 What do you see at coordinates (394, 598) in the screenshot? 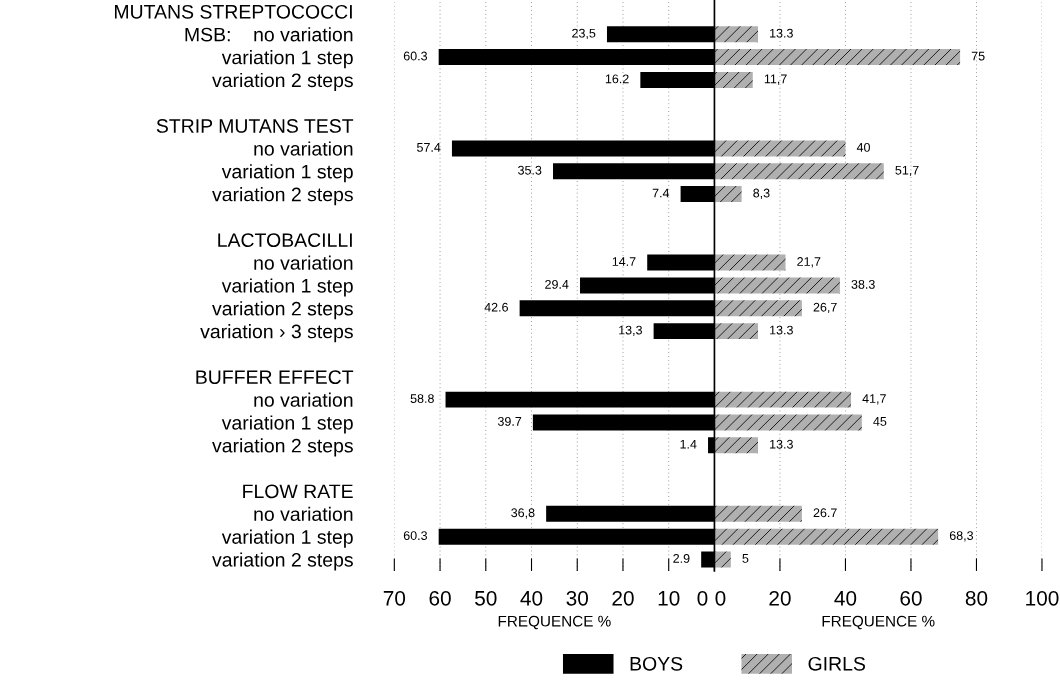
I see `x-tick-label: 70` at bounding box center [394, 598].